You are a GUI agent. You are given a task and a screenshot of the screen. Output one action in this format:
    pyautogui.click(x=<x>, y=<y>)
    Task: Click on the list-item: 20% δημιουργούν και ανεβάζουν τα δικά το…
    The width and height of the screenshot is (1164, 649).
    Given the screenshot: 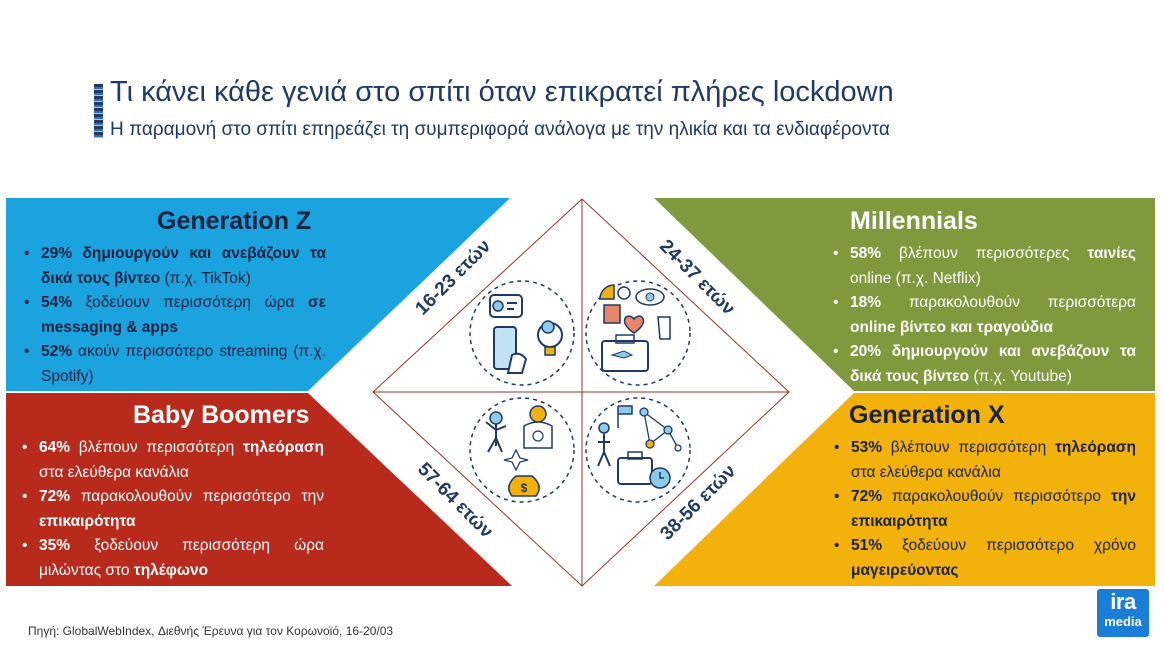 What is the action you would take?
    pyautogui.click(x=984, y=364)
    